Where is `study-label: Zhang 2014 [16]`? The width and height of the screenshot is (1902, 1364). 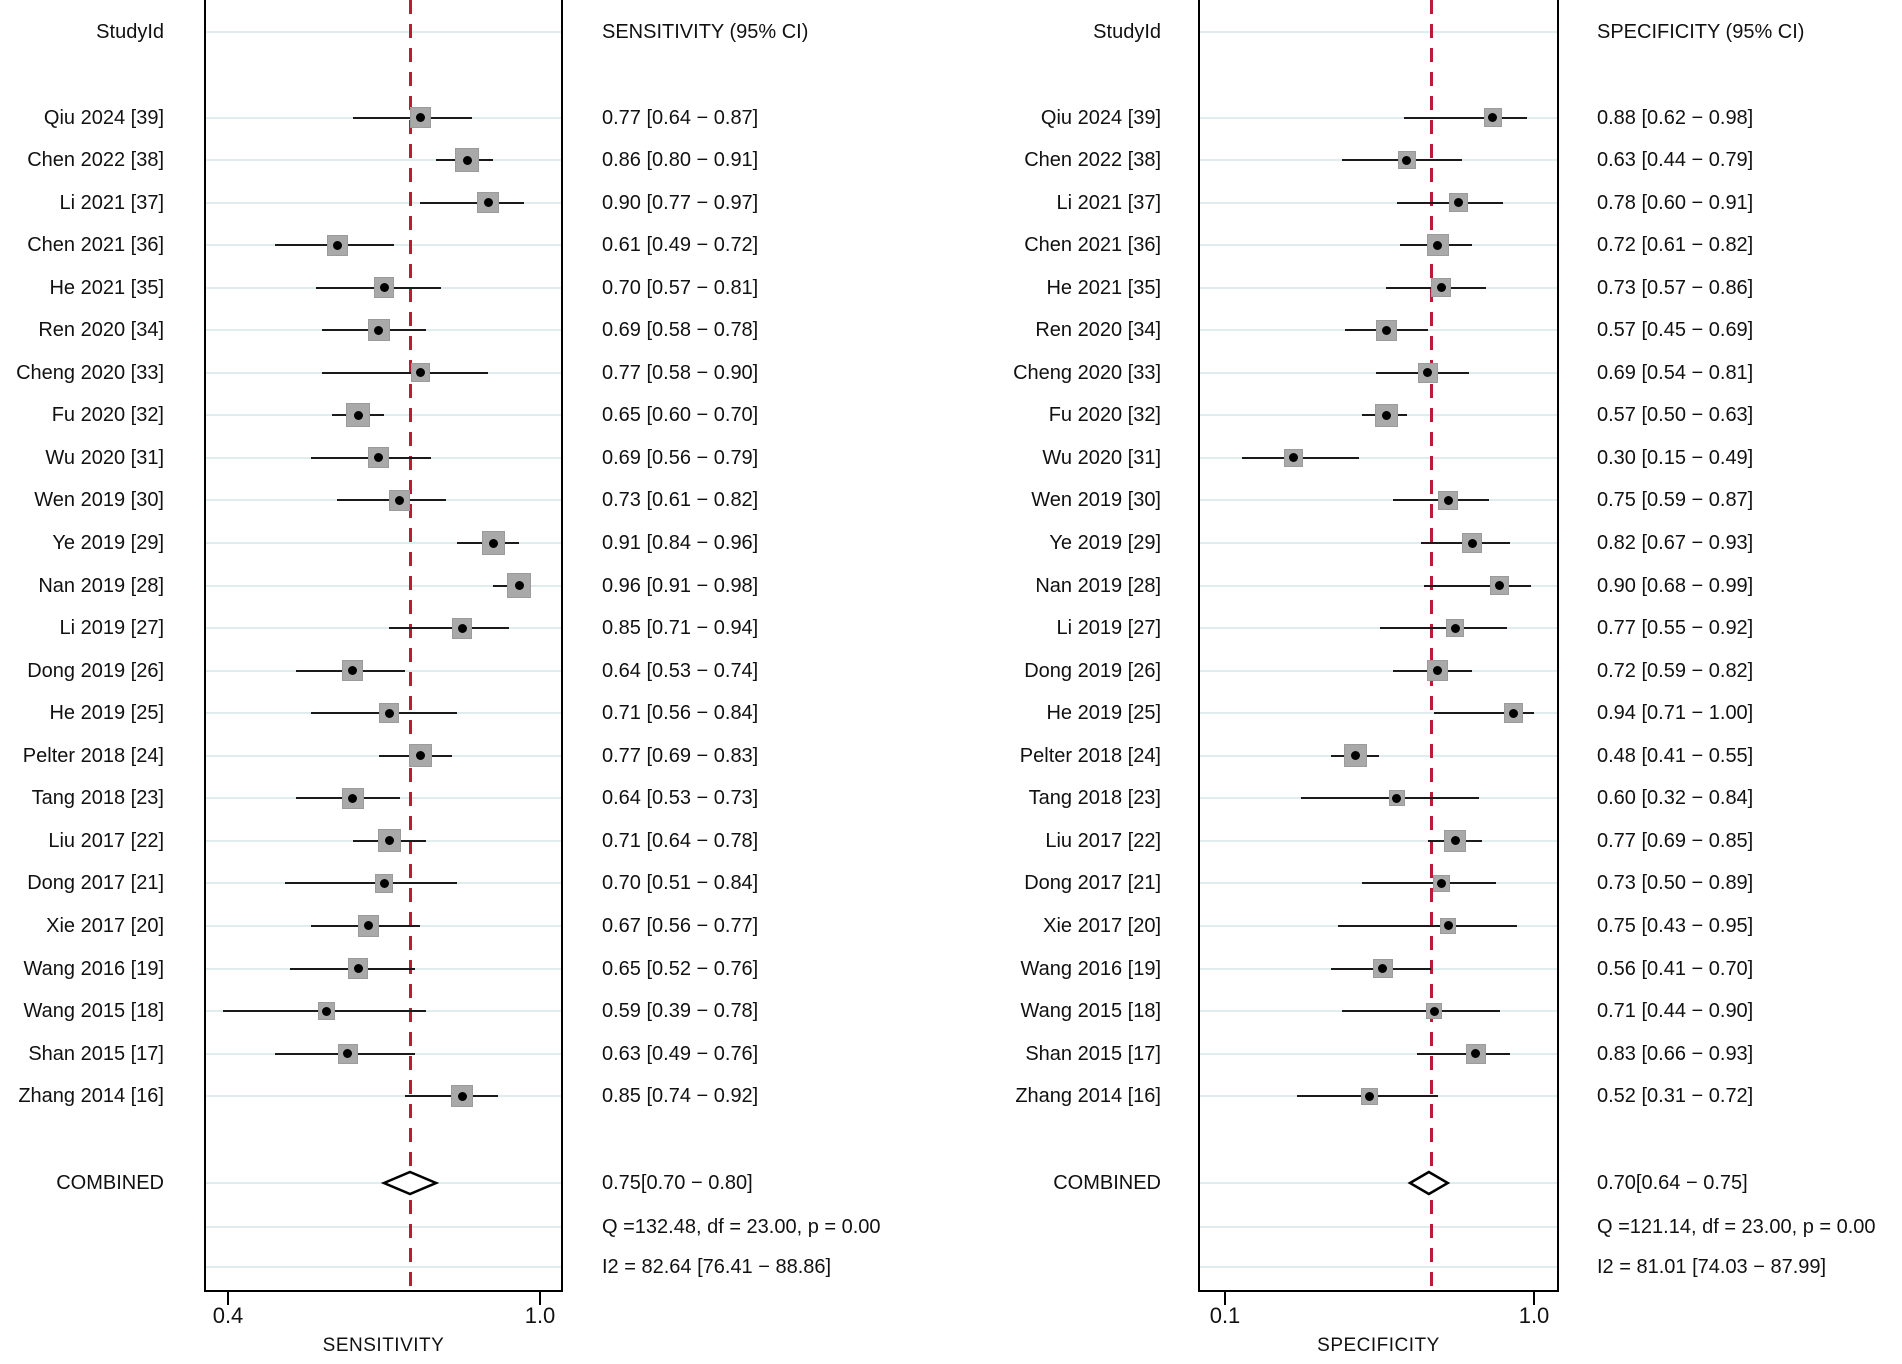
study-label: Zhang 2014 [16] is located at coordinates (91, 1096).